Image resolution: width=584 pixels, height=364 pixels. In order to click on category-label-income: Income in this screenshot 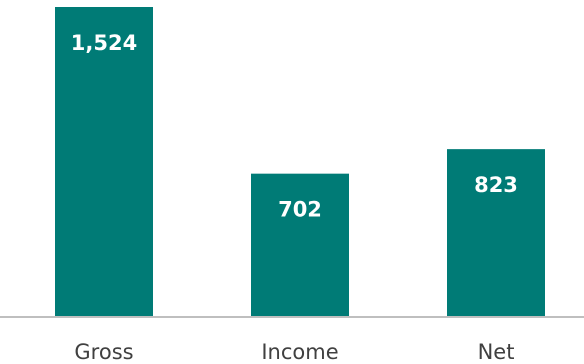, I will do `click(299, 352)`.